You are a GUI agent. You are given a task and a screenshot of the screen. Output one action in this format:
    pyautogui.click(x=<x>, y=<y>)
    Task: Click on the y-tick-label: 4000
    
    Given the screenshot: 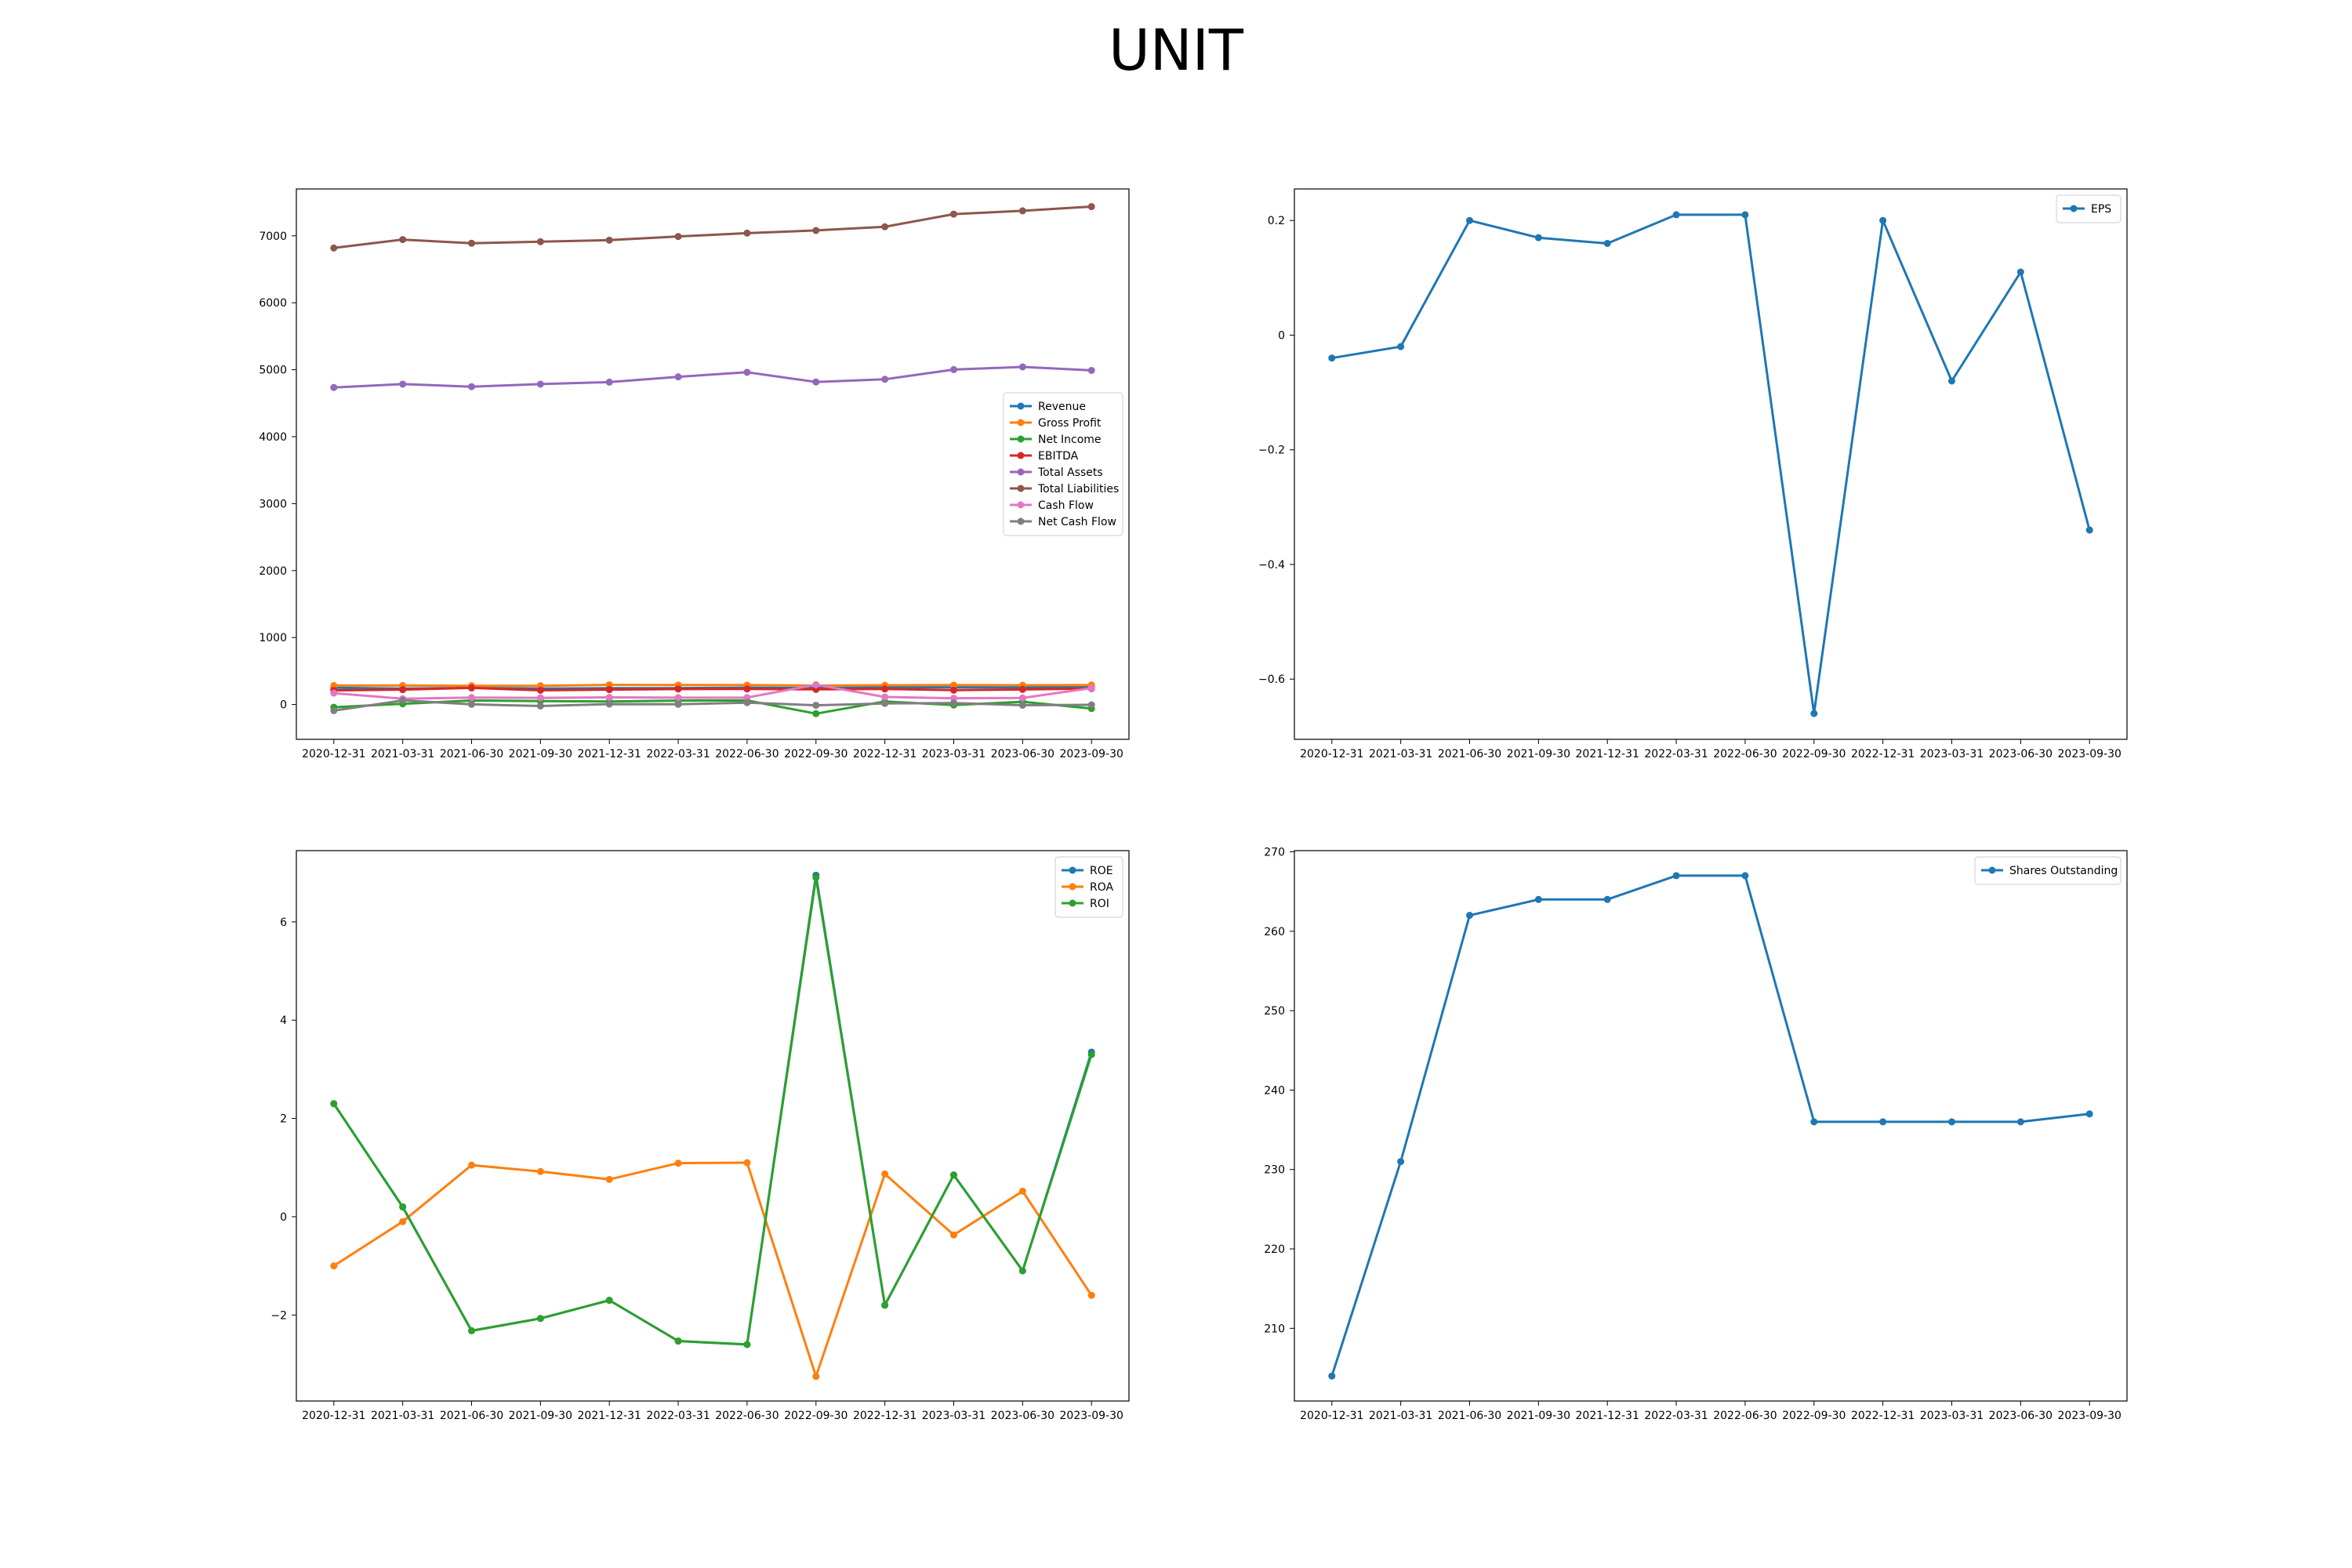 What is the action you would take?
    pyautogui.click(x=273, y=437)
    